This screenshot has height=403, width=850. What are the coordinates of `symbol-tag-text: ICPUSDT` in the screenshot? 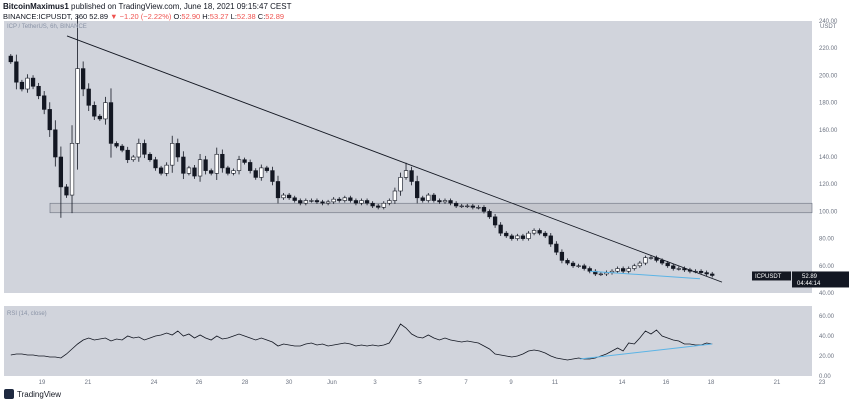 It's located at (768, 277).